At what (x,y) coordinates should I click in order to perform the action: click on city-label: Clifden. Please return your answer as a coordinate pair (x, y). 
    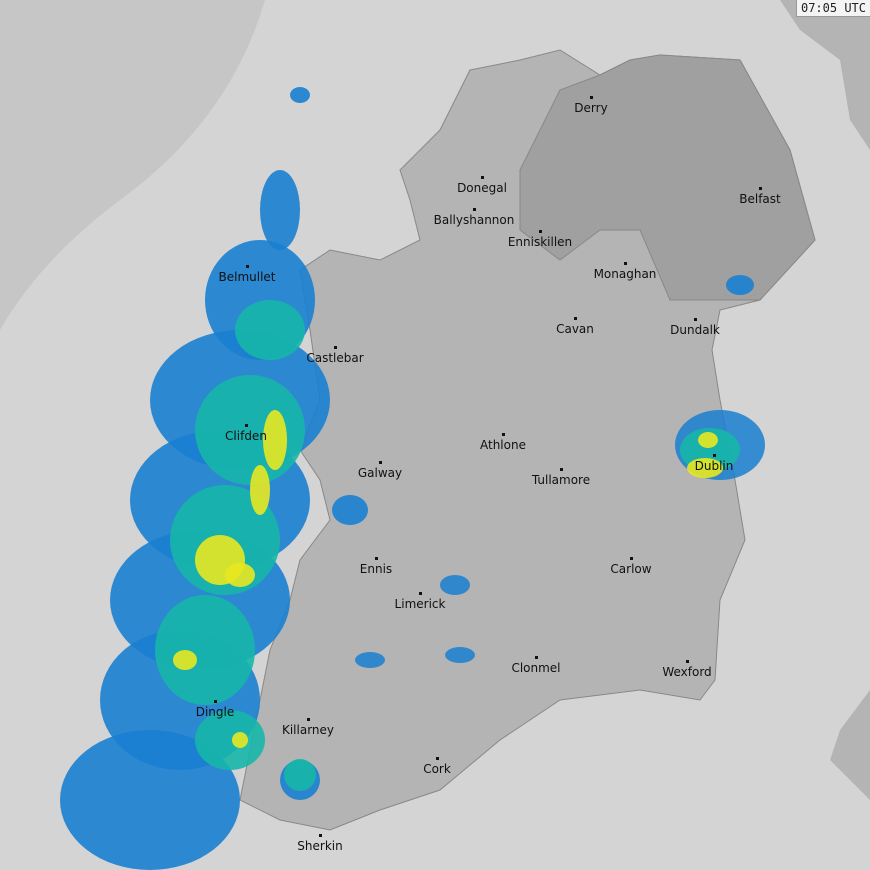
    Looking at the image, I should click on (246, 436).